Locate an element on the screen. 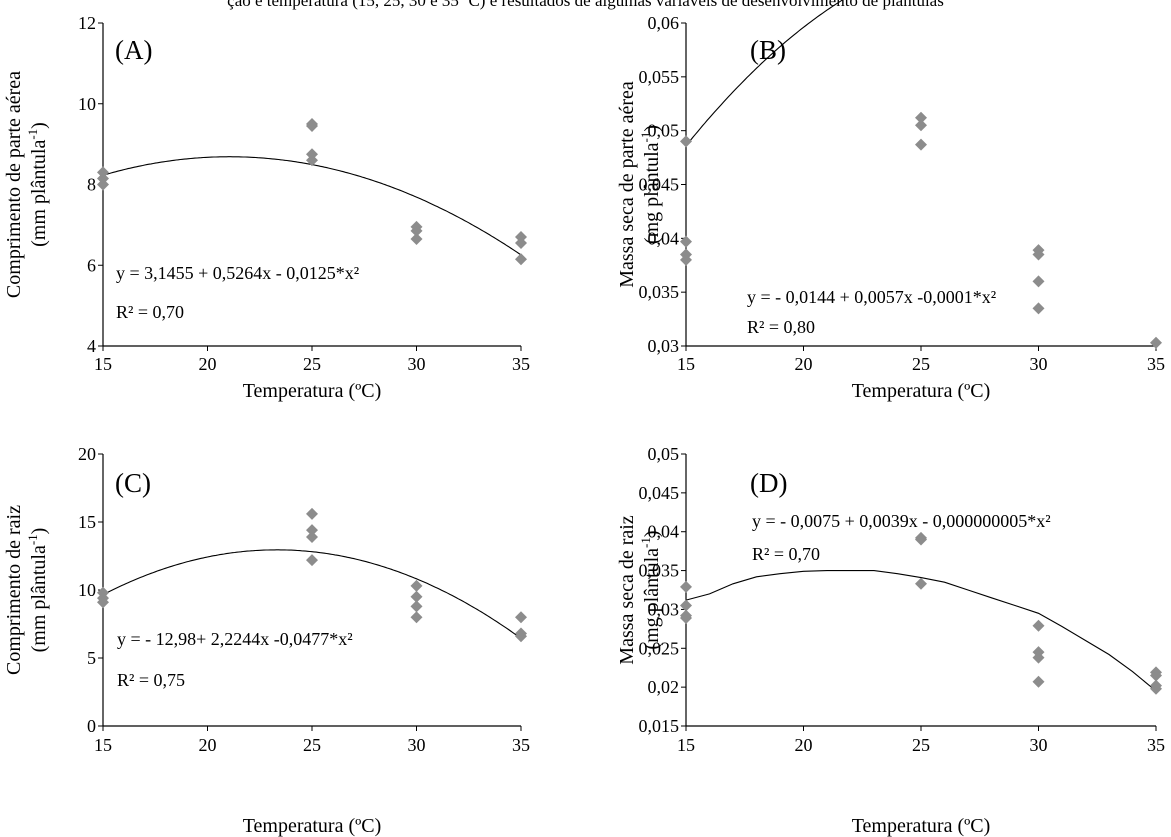  y-tick-label: 8 is located at coordinates (91, 185).